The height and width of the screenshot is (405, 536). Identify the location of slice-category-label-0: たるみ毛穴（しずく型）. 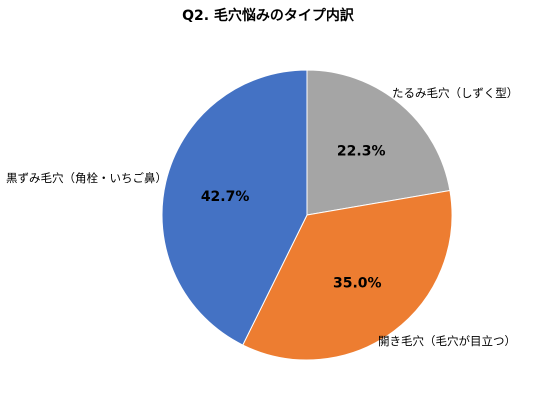
(455, 93).